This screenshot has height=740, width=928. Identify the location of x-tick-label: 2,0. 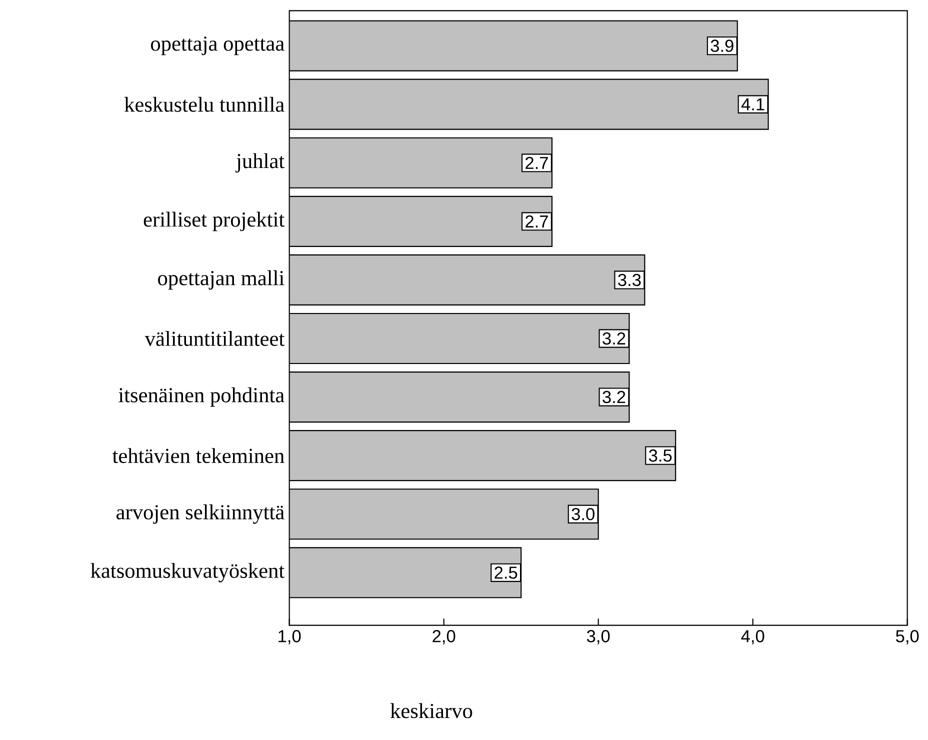
(444, 637).